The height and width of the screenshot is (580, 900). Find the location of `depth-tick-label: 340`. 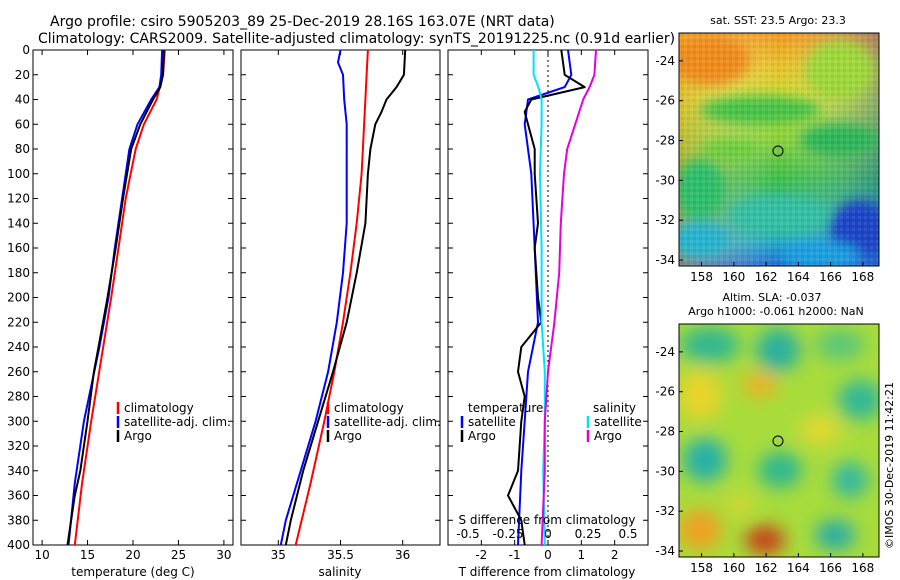

depth-tick-label: 340 is located at coordinates (18, 471).